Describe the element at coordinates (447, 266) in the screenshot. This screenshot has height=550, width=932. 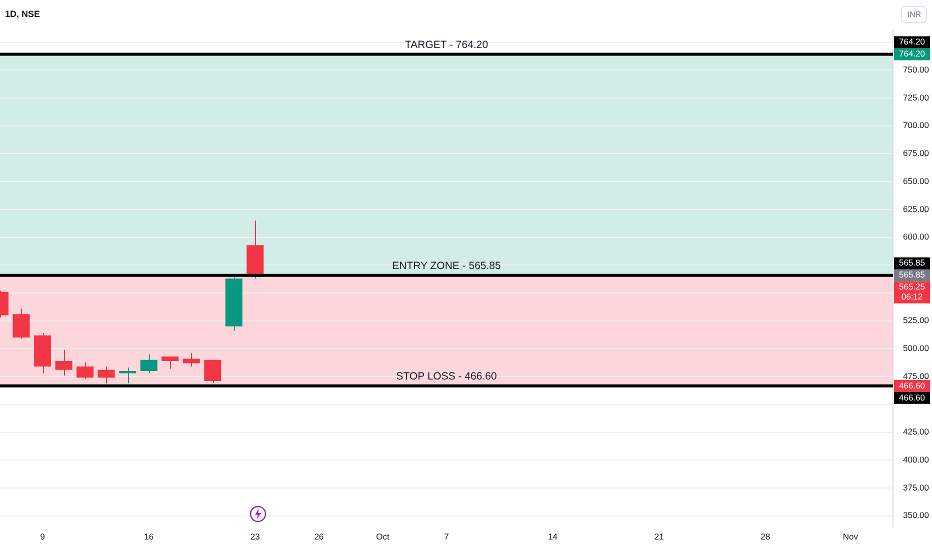
I see `ref-line-label: ENTRY ZONE - 565.85` at that location.